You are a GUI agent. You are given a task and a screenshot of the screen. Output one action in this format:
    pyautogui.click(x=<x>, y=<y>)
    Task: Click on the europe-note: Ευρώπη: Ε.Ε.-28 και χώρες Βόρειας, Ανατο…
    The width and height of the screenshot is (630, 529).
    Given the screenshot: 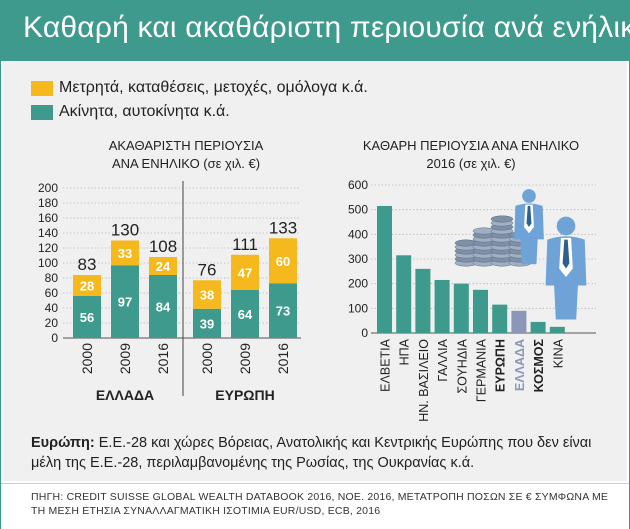 What is the action you would take?
    pyautogui.click(x=326, y=453)
    